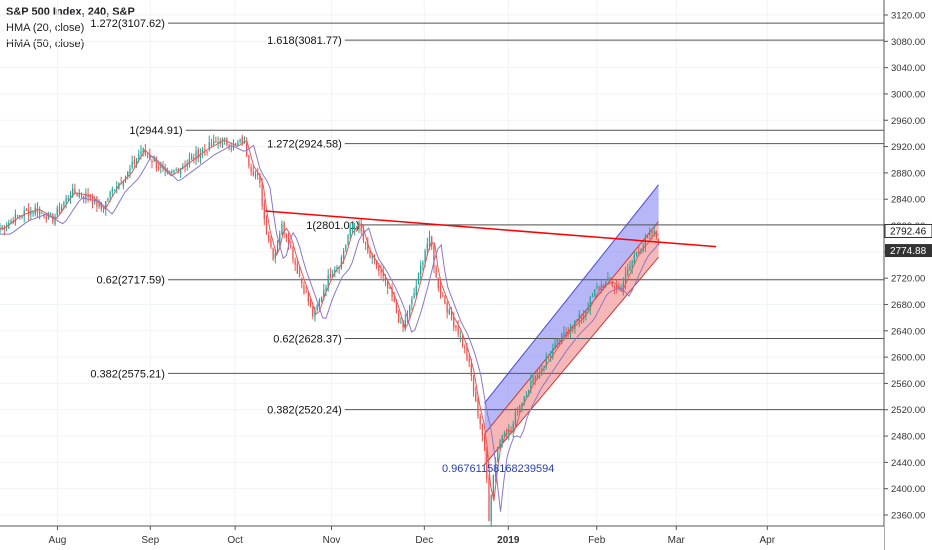 This screenshot has height=550, width=932. Describe the element at coordinates (127, 374) in the screenshot. I see `fib-level-label: 0.382(2575.21)` at that location.